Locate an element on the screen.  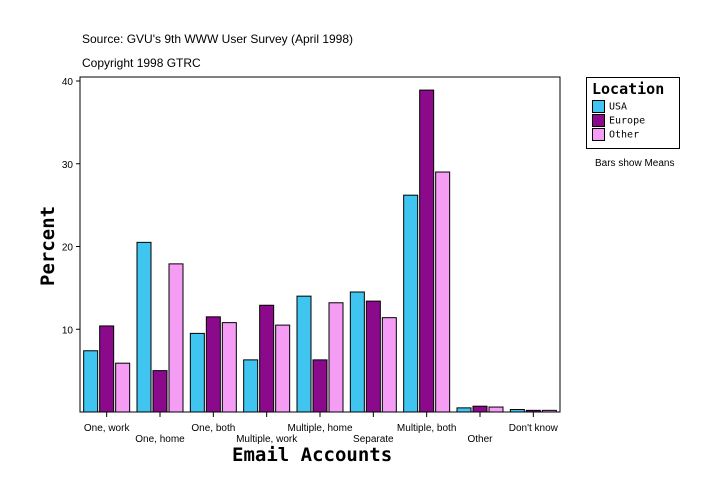
legend-label: Europe is located at coordinates (627, 121).